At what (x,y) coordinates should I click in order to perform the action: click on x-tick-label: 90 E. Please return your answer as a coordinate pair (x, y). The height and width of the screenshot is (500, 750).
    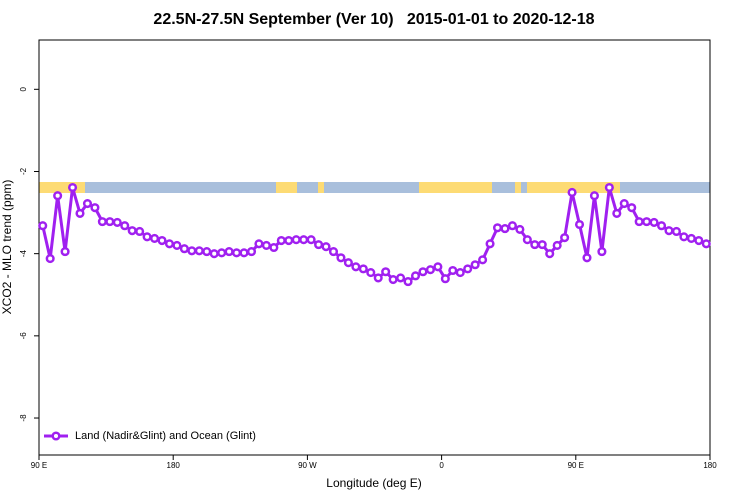
    Looking at the image, I should click on (576, 465).